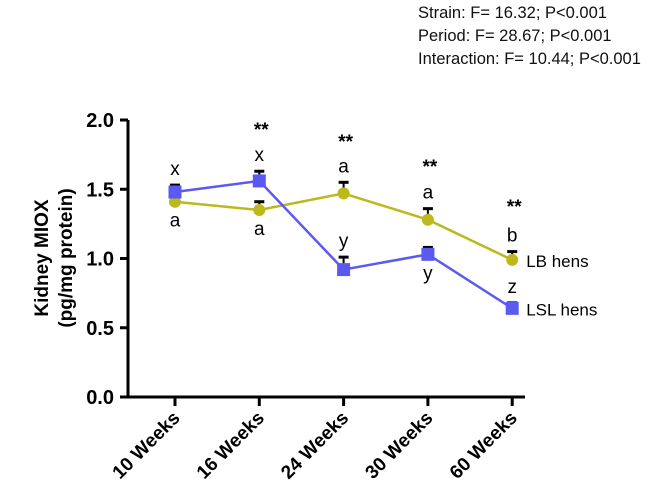 This screenshot has height=497, width=654. Describe the element at coordinates (147, 446) in the screenshot. I see `x-tick-label: 10 Weeks` at that location.